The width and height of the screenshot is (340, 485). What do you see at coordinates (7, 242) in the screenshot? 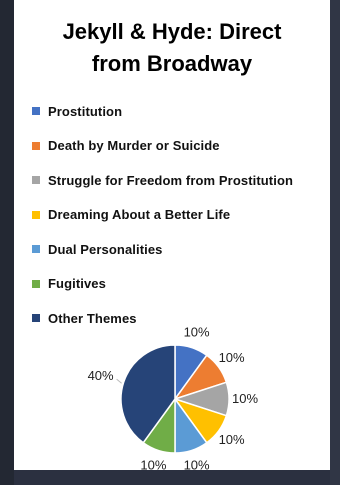
I see `background-strip-left` at bounding box center [7, 242].